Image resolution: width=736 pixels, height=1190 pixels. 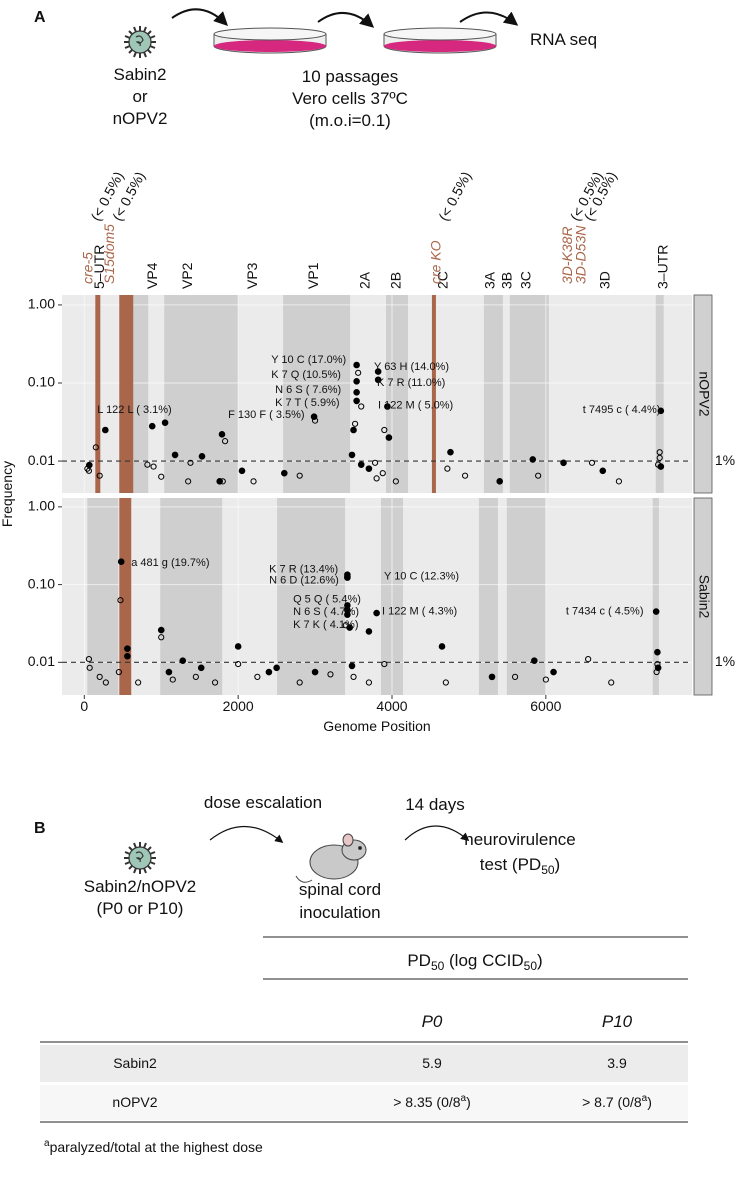 I want to click on virus-label: nOPV2, so click(x=140, y=118).